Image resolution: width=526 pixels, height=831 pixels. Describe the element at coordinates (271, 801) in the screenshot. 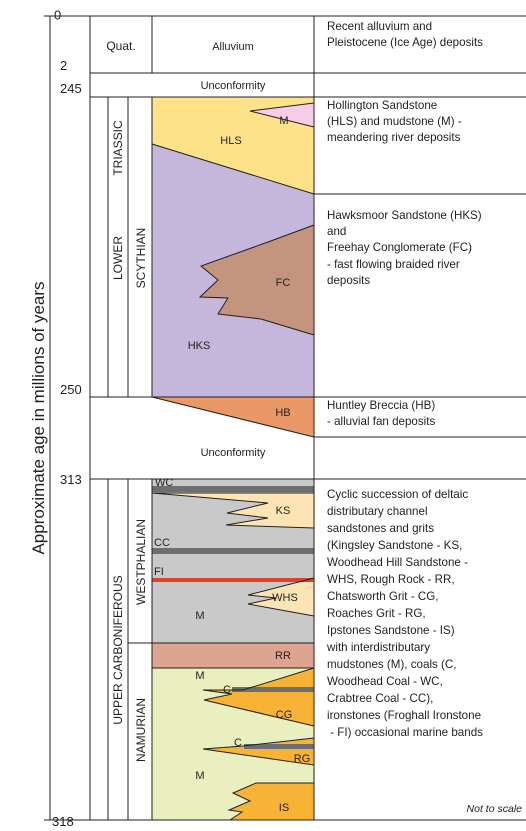

I see `ipstones-sandstone-unit` at that location.